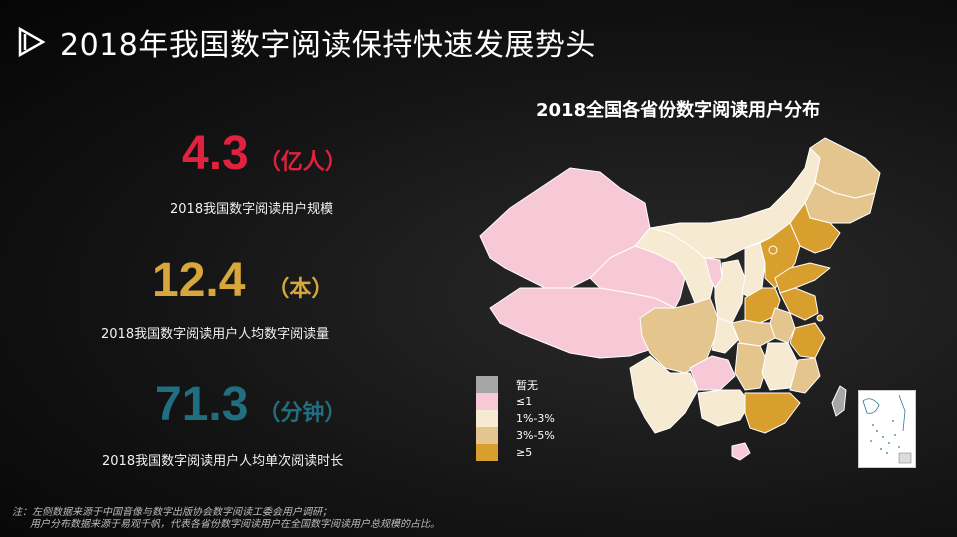 The height and width of the screenshot is (537, 957). What do you see at coordinates (252, 209) in the screenshot?
I see `stat-users-label: 2018我国数字阅读用户规模` at bounding box center [252, 209].